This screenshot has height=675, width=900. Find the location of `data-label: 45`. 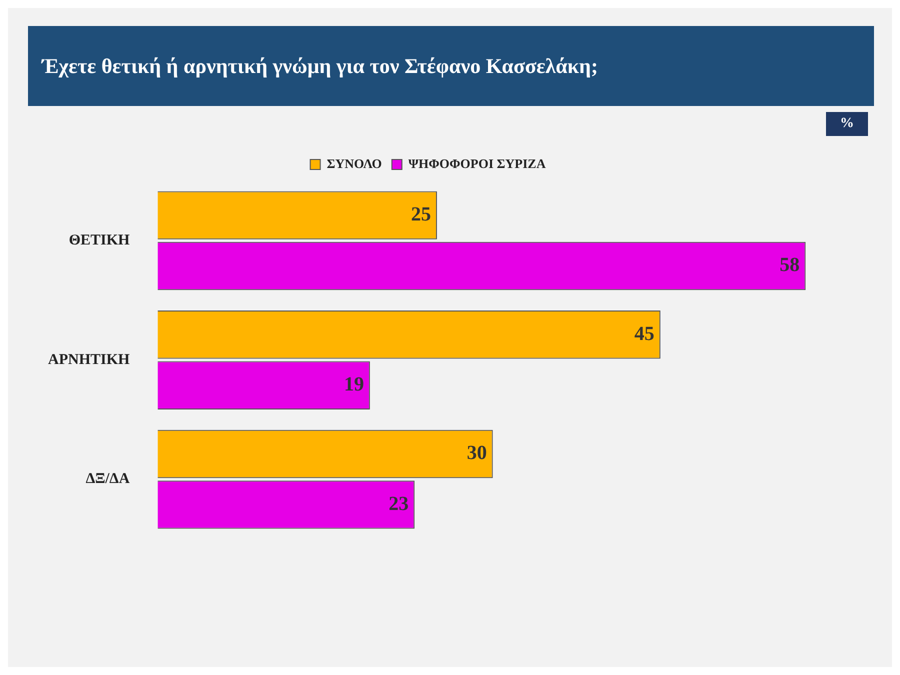

data-label: 45 is located at coordinates (644, 333).